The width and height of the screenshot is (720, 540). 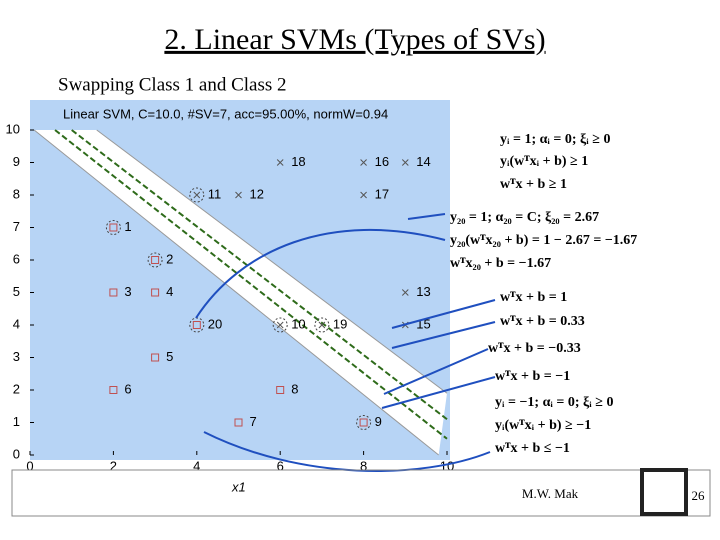 I want to click on point-label: 17, so click(x=382, y=193).